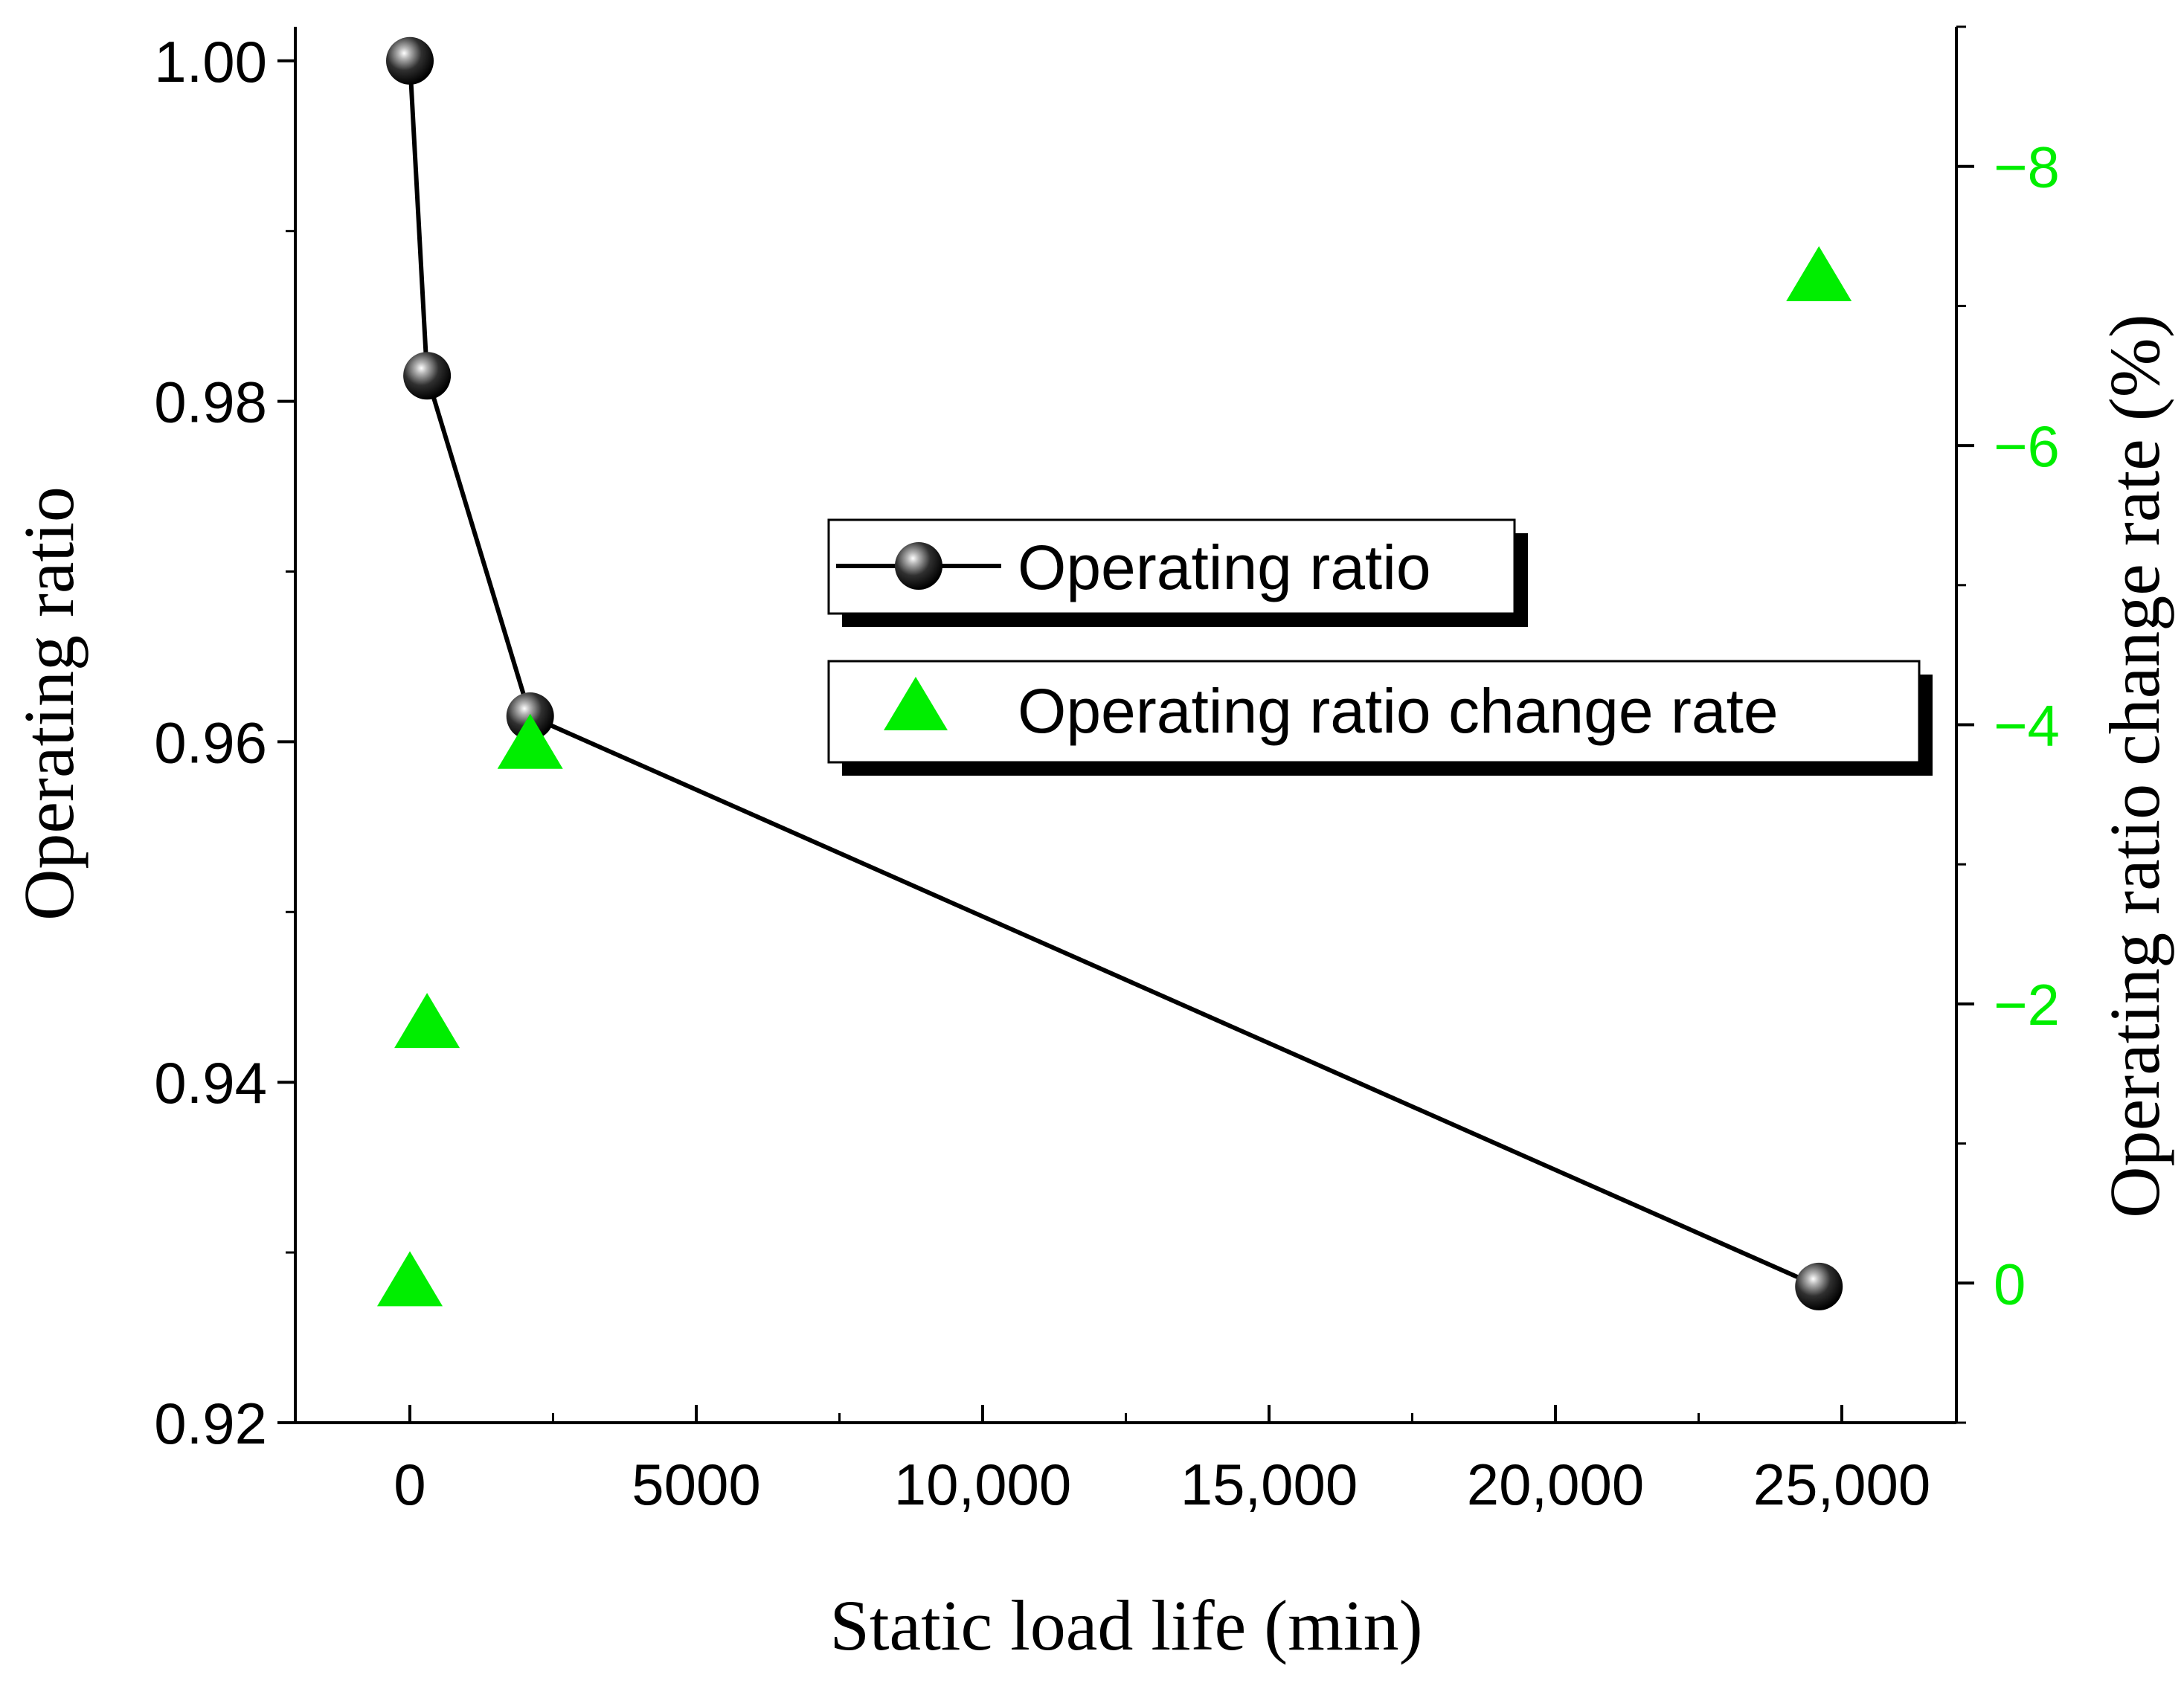 The image size is (2184, 1683). What do you see at coordinates (210, 1083) in the screenshot?
I see `y-tick-label: 0.94` at bounding box center [210, 1083].